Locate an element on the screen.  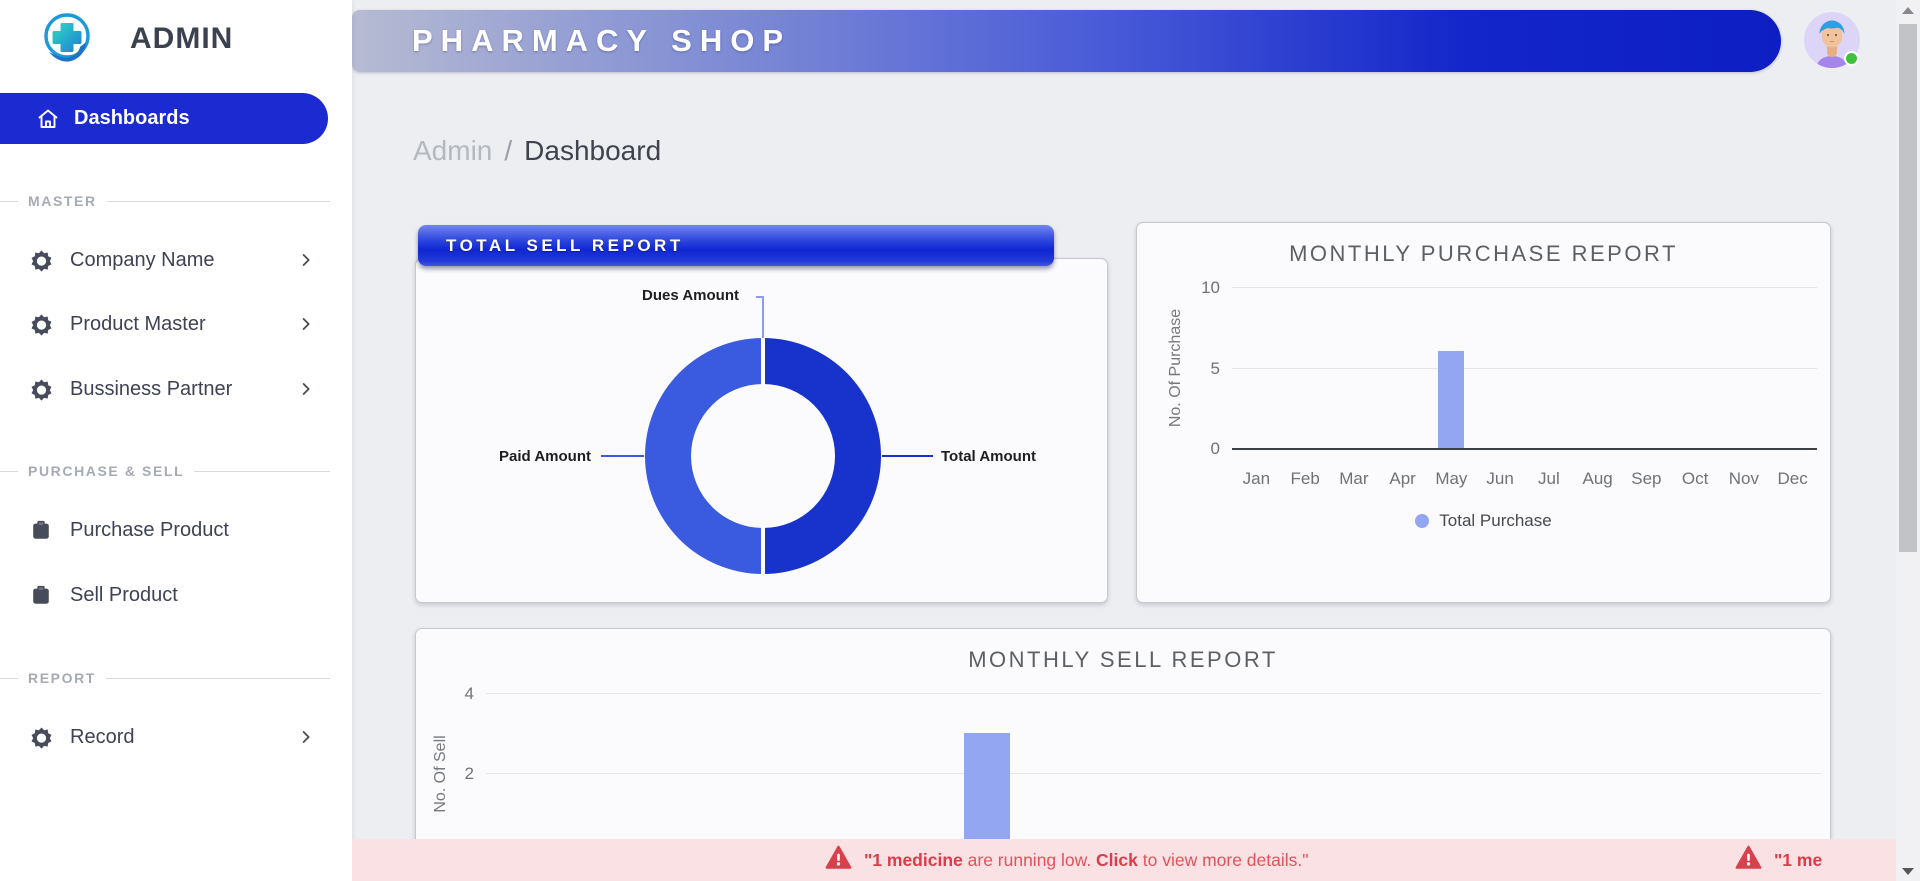
x-tick-label: Jan is located at coordinates (1256, 478).